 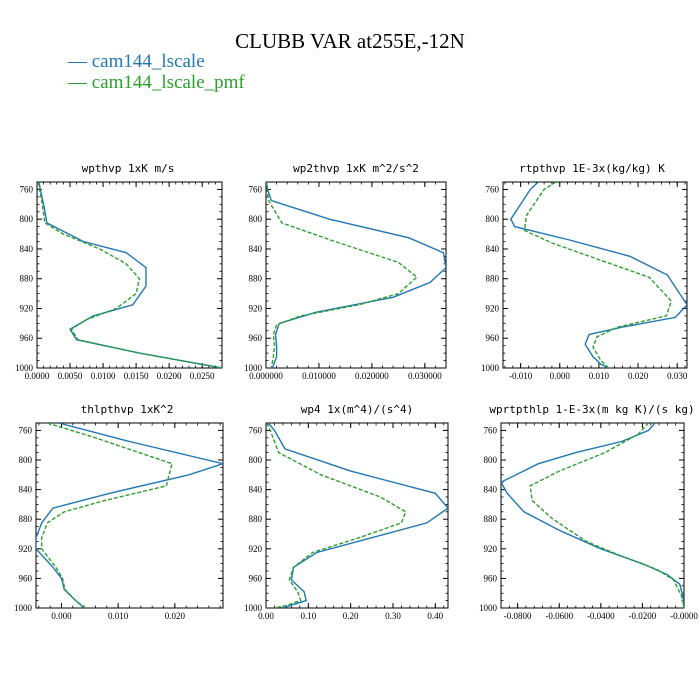 What do you see at coordinates (24, 368) in the screenshot?
I see `wpthvp-y-tick-label: 1000` at bounding box center [24, 368].